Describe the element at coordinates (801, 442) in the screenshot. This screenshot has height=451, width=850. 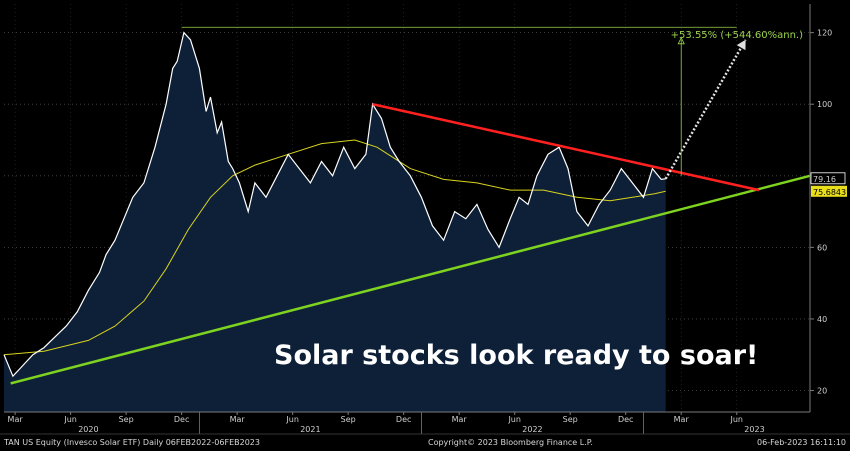
I see `footer-timestamp: 06-Feb-2023 16:11:10` at that location.